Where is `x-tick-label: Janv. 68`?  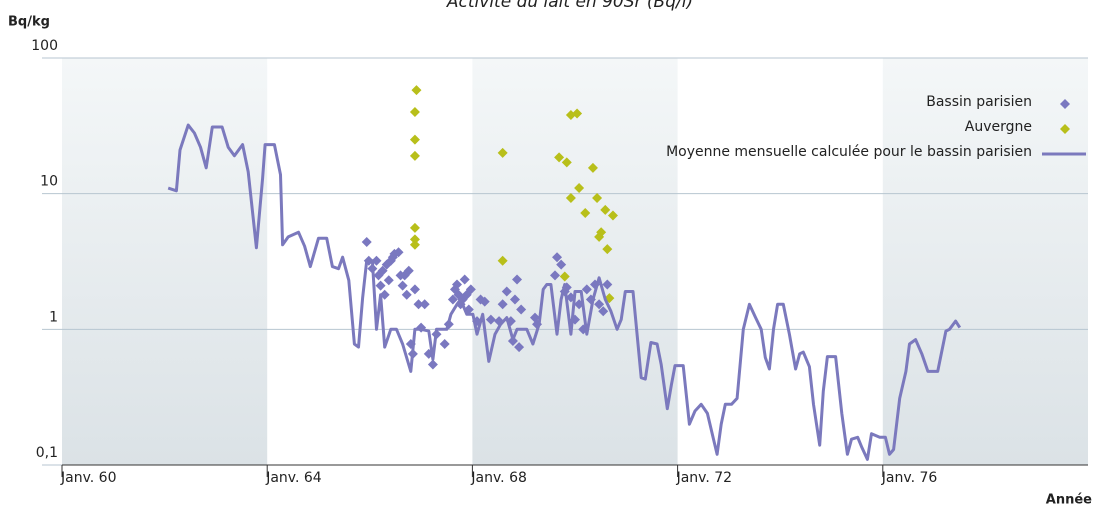
x-tick-label: Janv. 68 is located at coordinates (498, 478).